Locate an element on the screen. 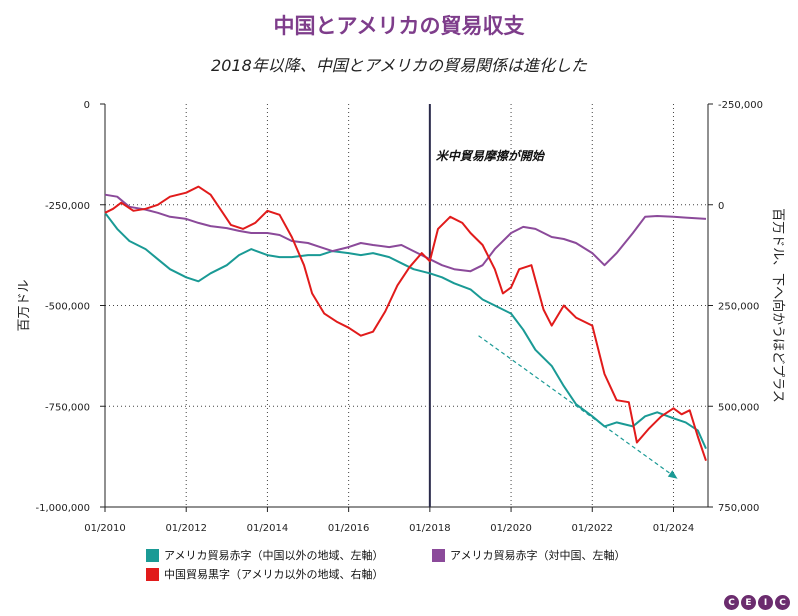  trend-arrow-head is located at coordinates (672, 474).